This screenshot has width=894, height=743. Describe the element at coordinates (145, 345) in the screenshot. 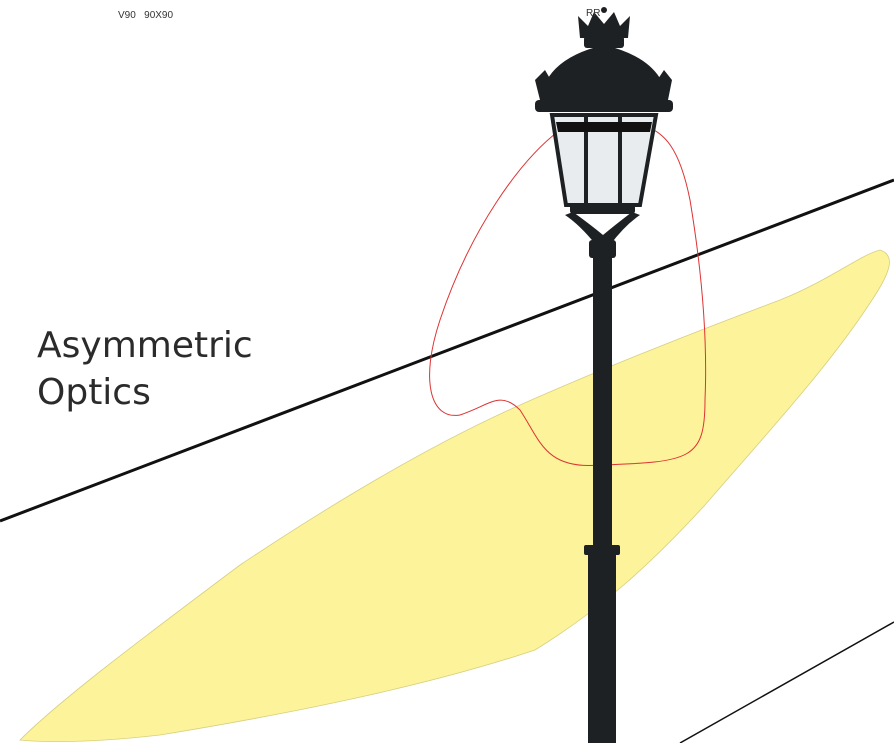

I see `caption-line: Asymmetric` at that location.